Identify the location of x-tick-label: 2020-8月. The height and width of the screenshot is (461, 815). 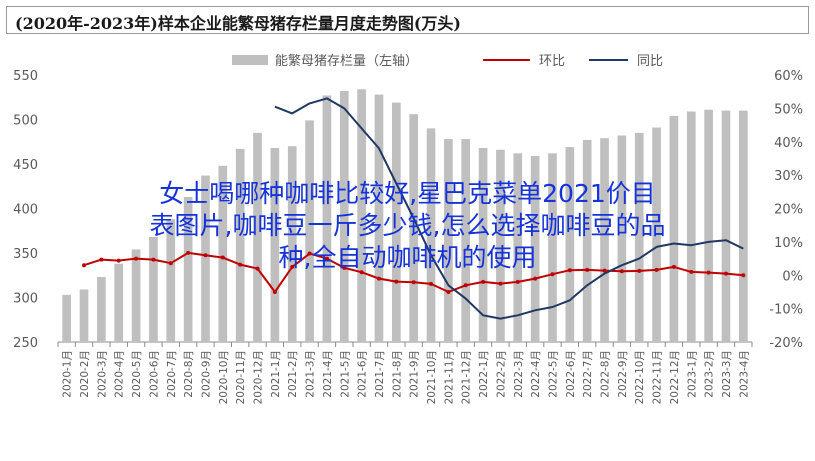
(189, 374).